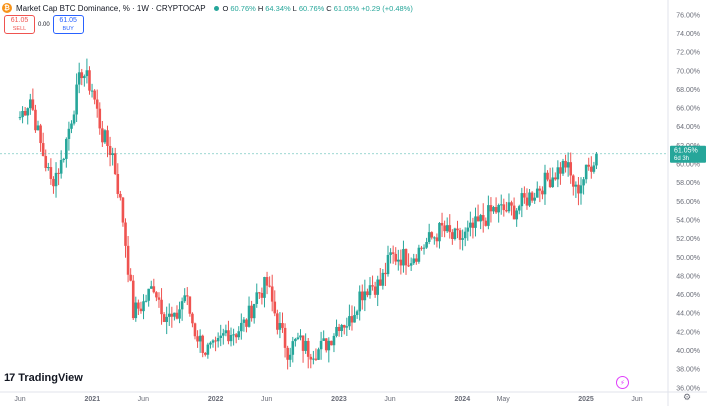 The width and height of the screenshot is (707, 406). What do you see at coordinates (43, 378) in the screenshot?
I see `tradingview-logo: 17 TradingView` at bounding box center [43, 378].